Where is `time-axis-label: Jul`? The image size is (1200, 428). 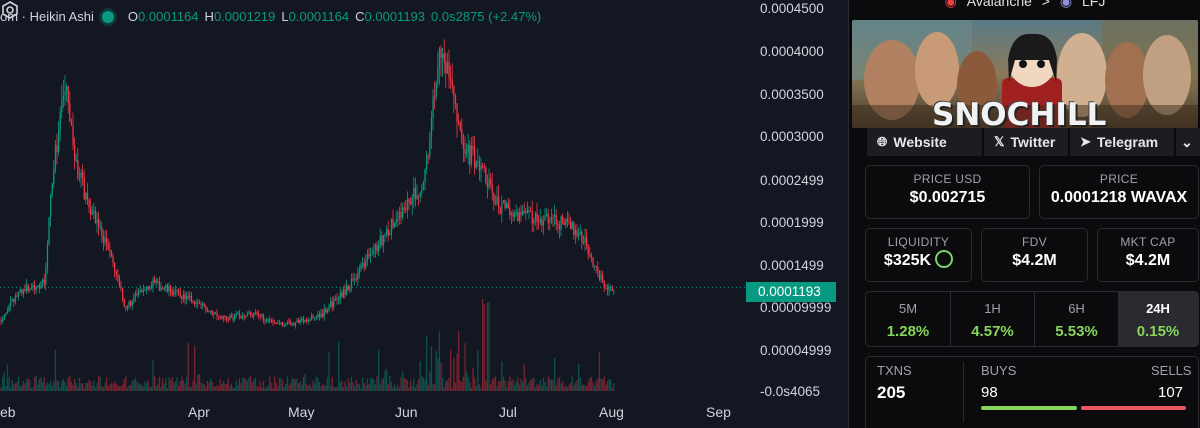 time-axis-label: Jul is located at coordinates (508, 412).